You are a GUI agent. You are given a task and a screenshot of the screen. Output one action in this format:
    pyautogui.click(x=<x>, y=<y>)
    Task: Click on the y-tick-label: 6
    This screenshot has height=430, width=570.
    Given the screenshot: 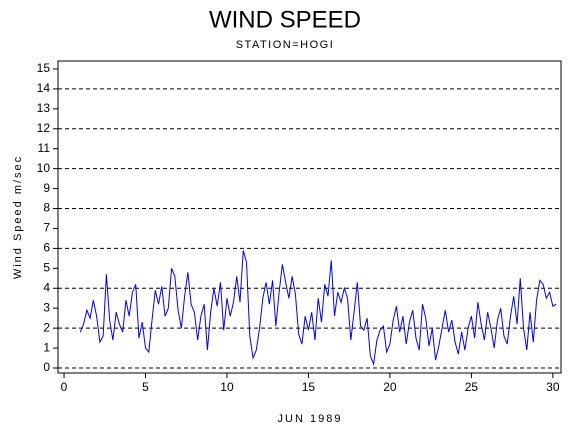 What is the action you would take?
    pyautogui.click(x=46, y=248)
    